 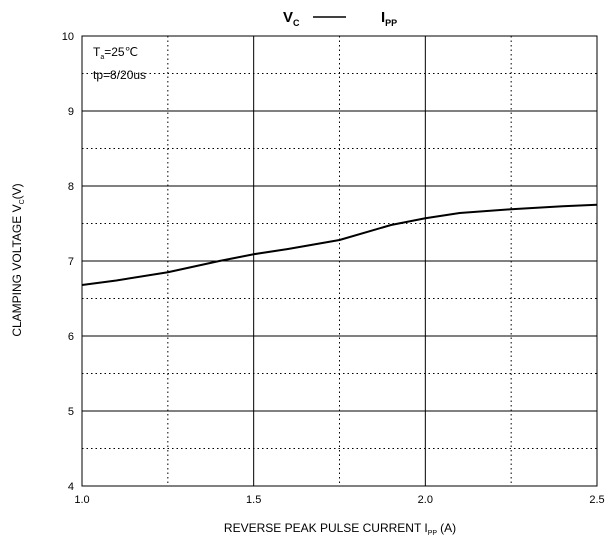 I want to click on title-y-symbol: V, so click(x=288, y=17).